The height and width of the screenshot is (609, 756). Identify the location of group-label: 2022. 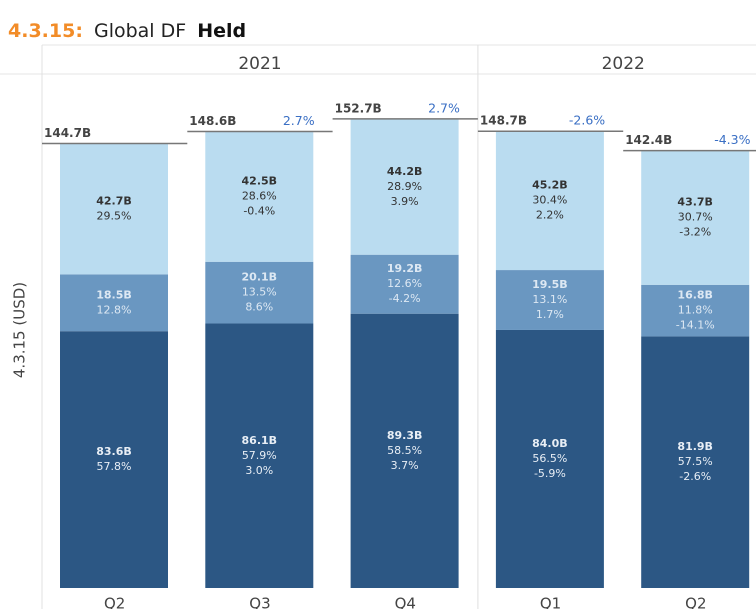
(623, 64).